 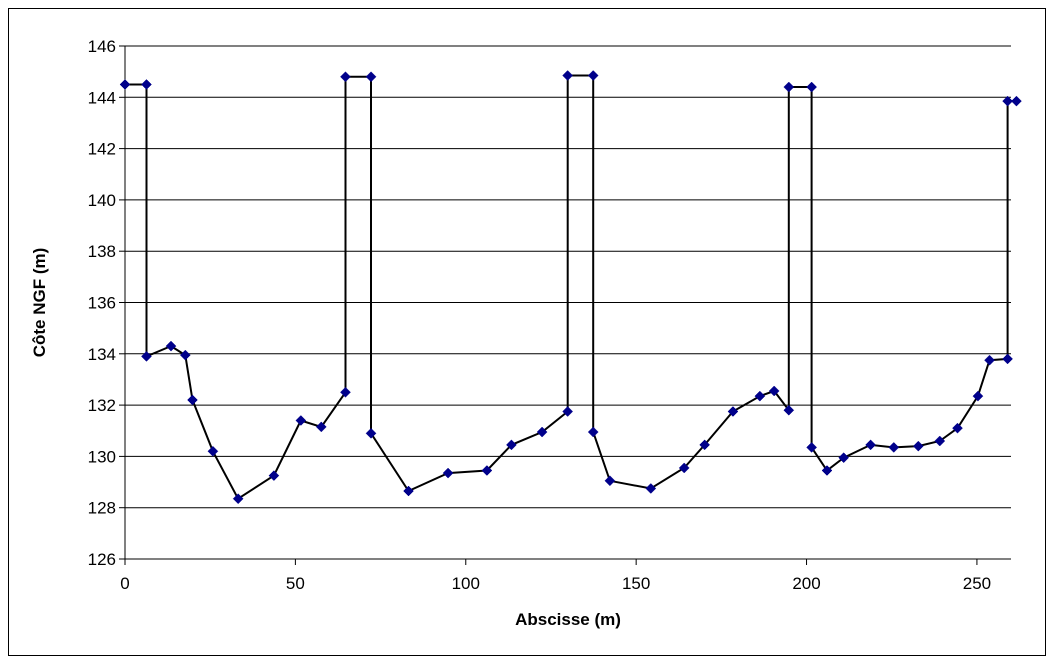 I want to click on x-axis-ticks: 0 50 100 150 200 250, so click(x=555, y=576).